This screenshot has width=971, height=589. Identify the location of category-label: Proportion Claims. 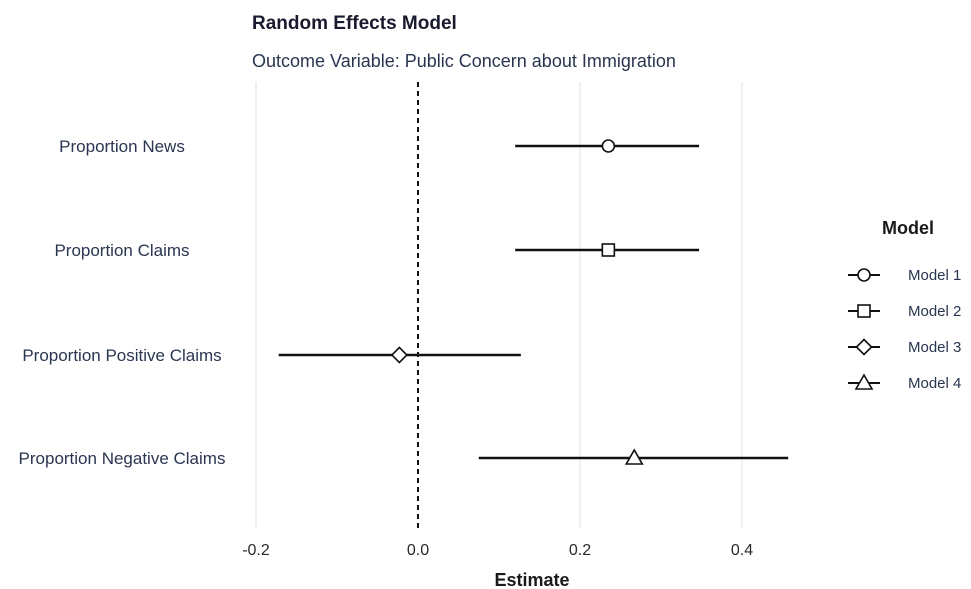
(121, 250).